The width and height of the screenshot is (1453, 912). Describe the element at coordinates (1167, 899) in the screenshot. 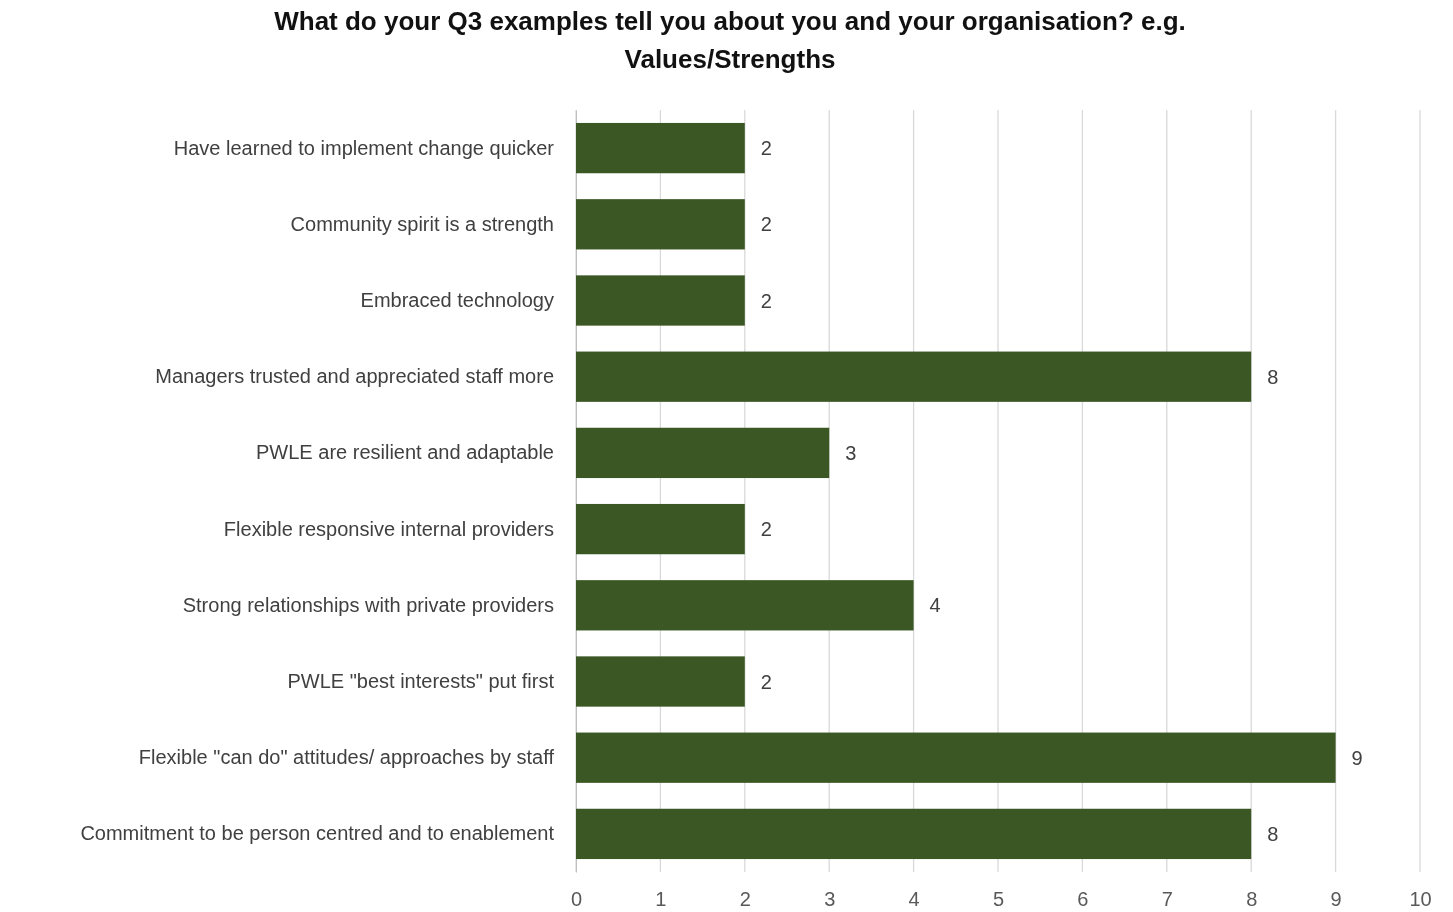

I see `x-tick-label: 7` at that location.